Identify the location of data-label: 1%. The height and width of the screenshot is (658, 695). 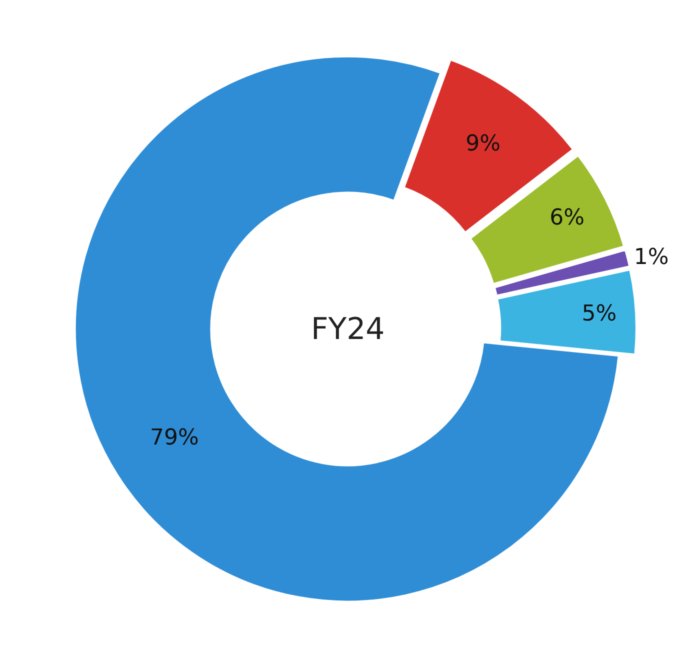
(651, 257).